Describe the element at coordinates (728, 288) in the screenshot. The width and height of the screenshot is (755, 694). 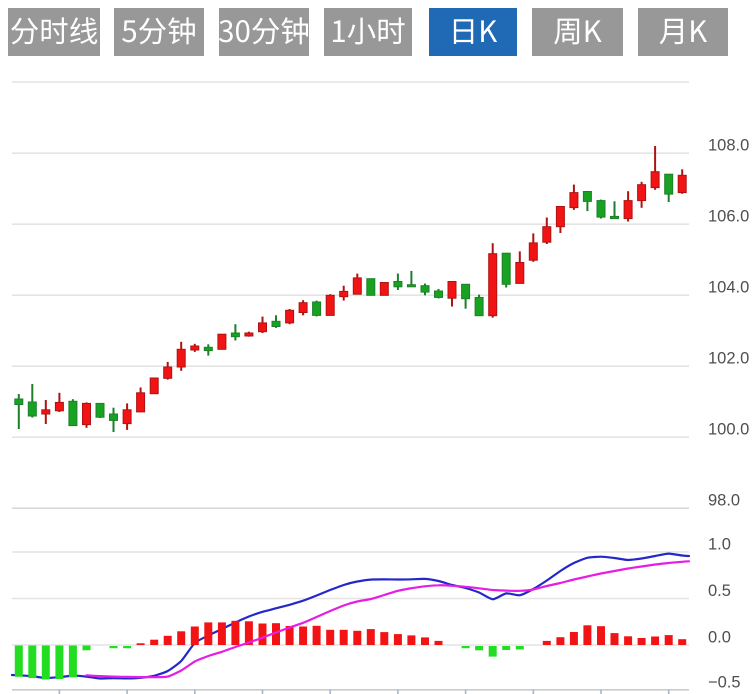
I see `svg-text: 104.0` at that location.